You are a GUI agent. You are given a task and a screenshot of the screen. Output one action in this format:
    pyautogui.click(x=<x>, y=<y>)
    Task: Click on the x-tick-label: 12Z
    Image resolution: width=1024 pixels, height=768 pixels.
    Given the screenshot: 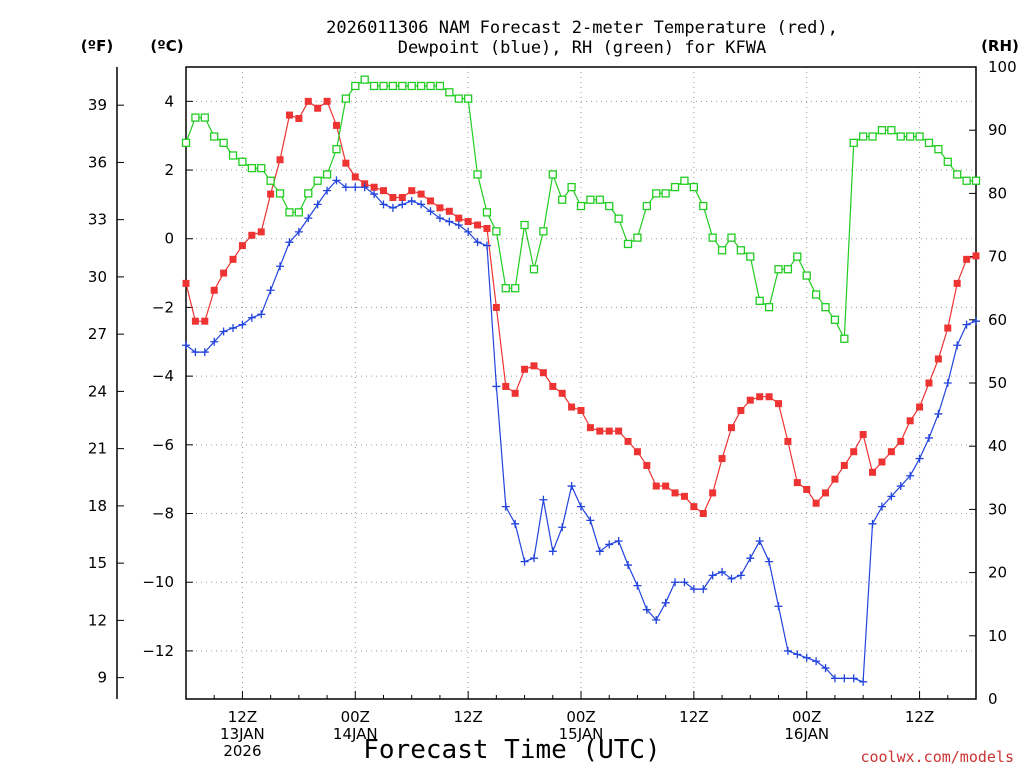 What is the action you would take?
    pyautogui.click(x=693, y=717)
    